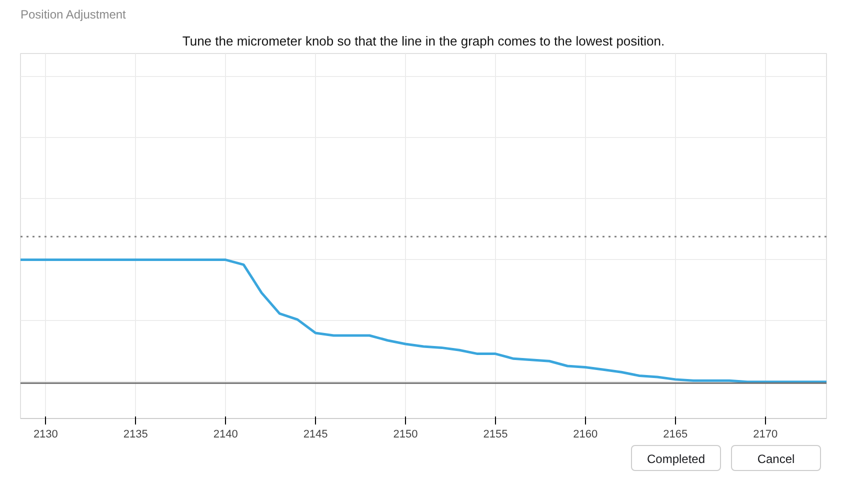 The height and width of the screenshot is (482, 846). What do you see at coordinates (405, 434) in the screenshot?
I see `x-tick-label: 2150` at bounding box center [405, 434].